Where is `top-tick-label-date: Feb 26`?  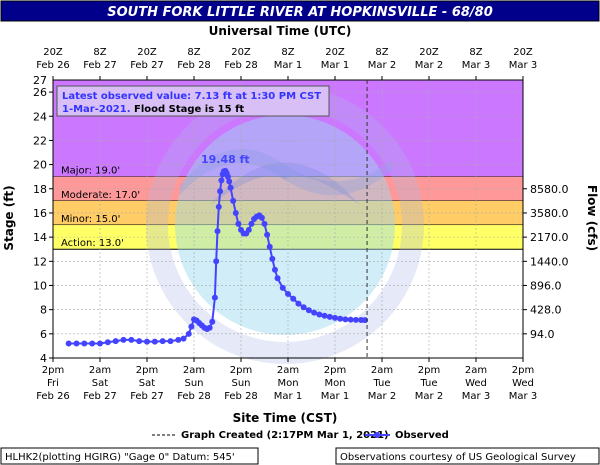 top-tick-label-date: Feb 26 is located at coordinates (53, 65).